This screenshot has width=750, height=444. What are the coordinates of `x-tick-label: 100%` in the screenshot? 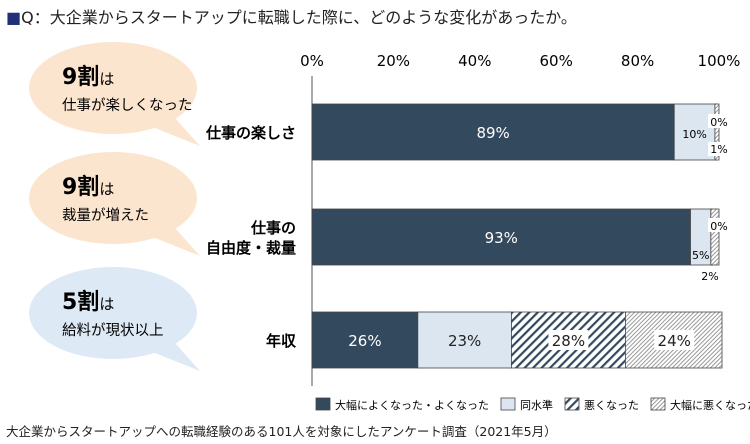 It's located at (719, 61).